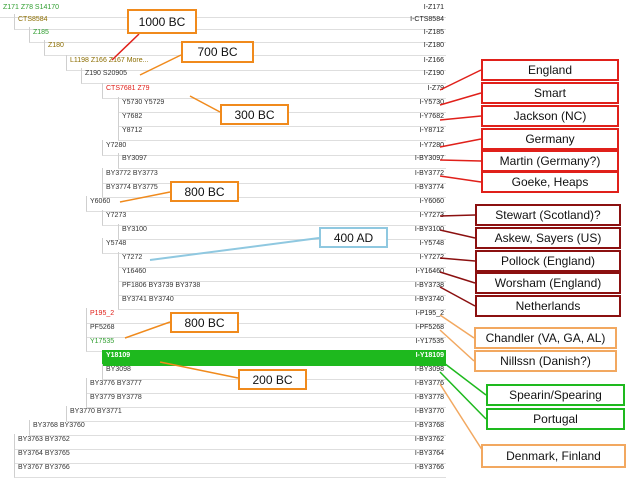 Image resolution: width=640 pixels, height=481 pixels. I want to click on haplogroup-code: I-Y7272, so click(431, 257).